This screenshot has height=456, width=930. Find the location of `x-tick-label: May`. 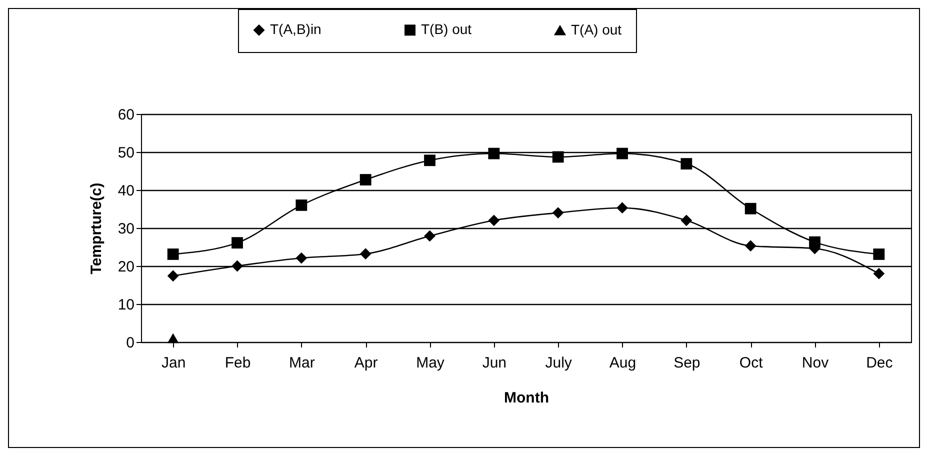

x-tick-label: May is located at coordinates (430, 363).